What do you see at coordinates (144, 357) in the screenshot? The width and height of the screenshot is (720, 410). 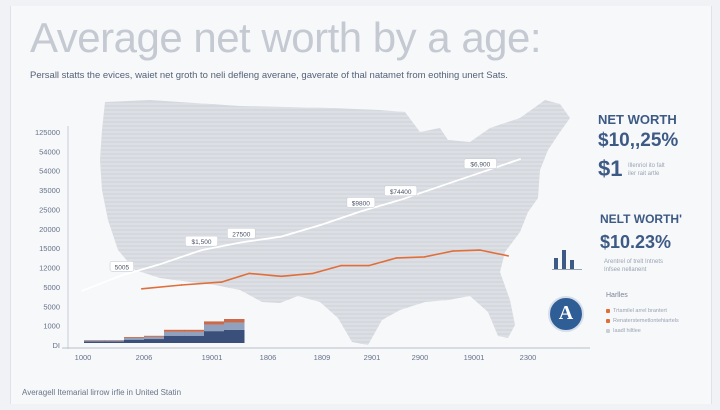 I see `x-tick-label: 2006` at bounding box center [144, 357].